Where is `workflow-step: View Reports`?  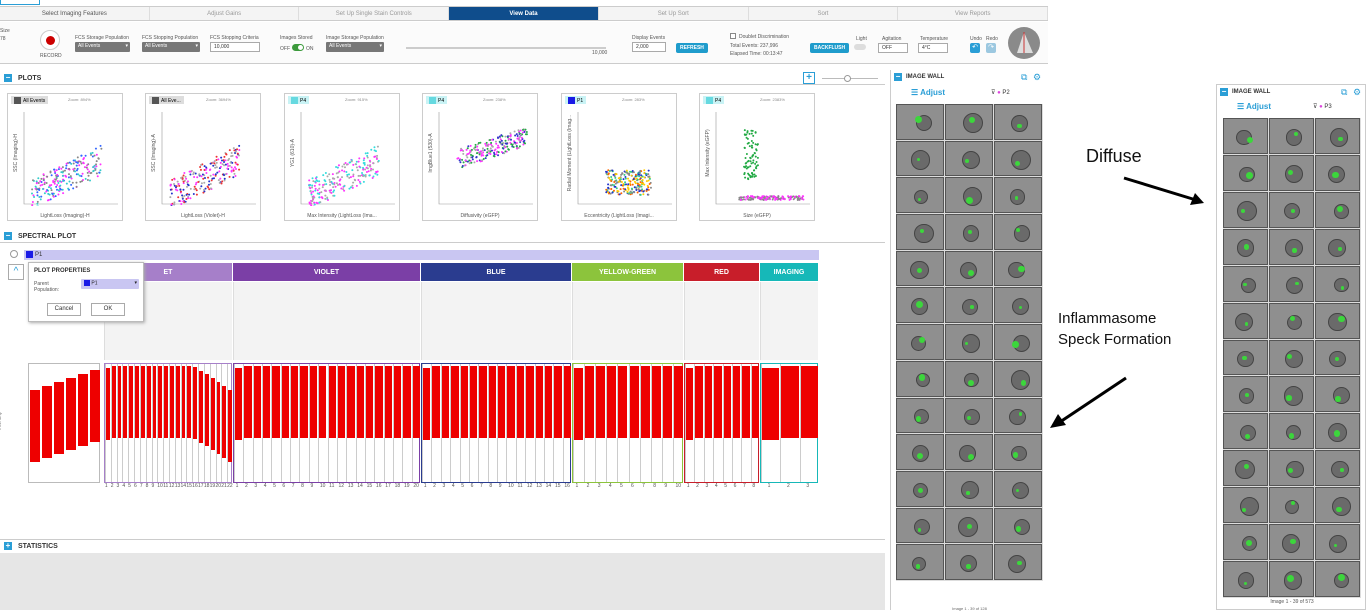 workflow-step: View Reports is located at coordinates (973, 13).